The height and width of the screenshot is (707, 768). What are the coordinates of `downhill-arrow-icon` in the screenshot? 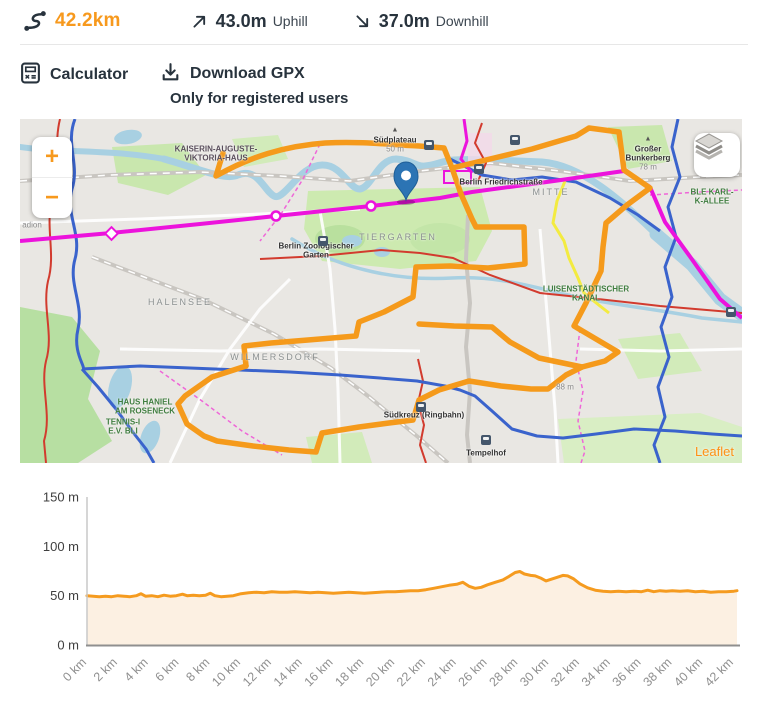 It's located at (362, 21).